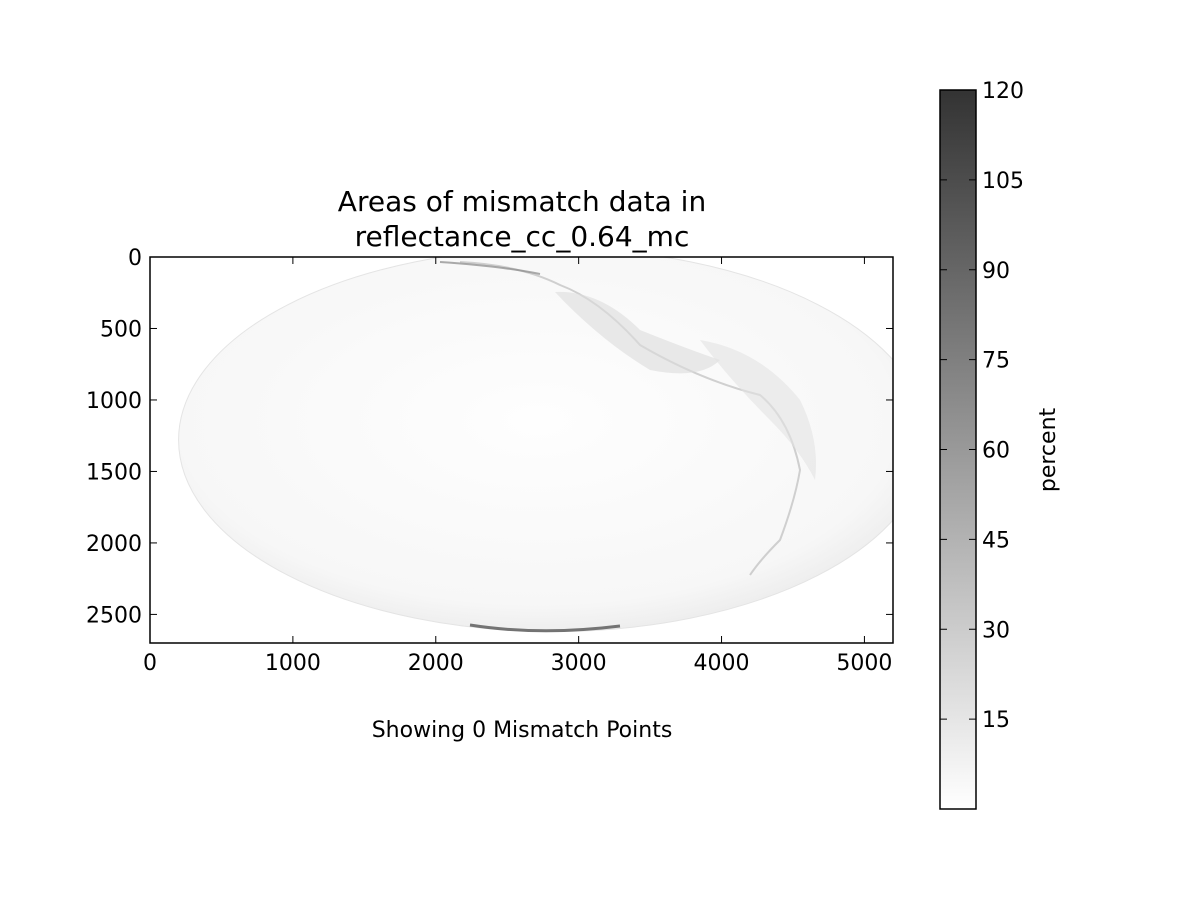  What do you see at coordinates (864, 663) in the screenshot?
I see `x-tick-label: 5000` at bounding box center [864, 663].